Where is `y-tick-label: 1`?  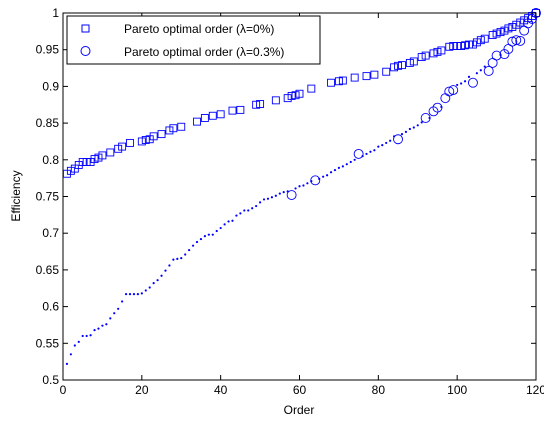
y-tick-label: 1 is located at coordinates (55, 13).